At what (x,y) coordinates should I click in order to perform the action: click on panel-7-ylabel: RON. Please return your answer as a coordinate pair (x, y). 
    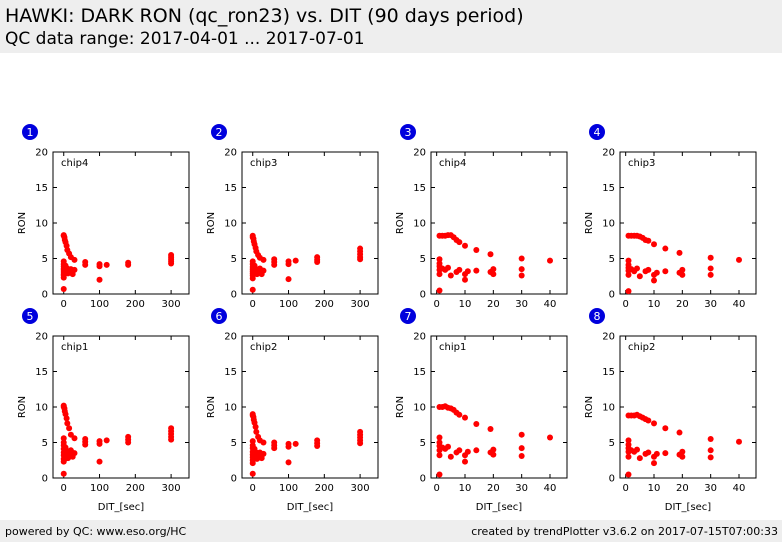
    Looking at the image, I should click on (400, 407).